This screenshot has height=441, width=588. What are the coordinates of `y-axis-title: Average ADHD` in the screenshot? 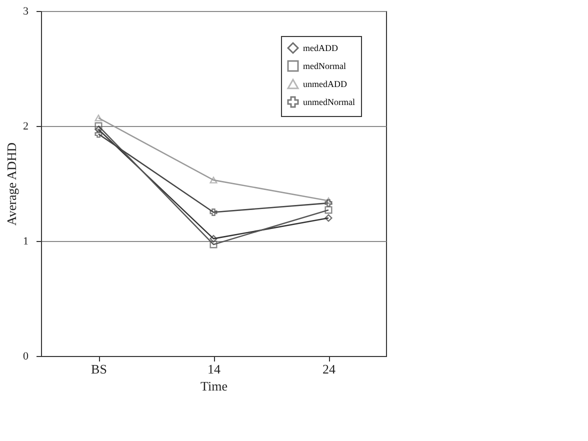 It's located at (11, 184).